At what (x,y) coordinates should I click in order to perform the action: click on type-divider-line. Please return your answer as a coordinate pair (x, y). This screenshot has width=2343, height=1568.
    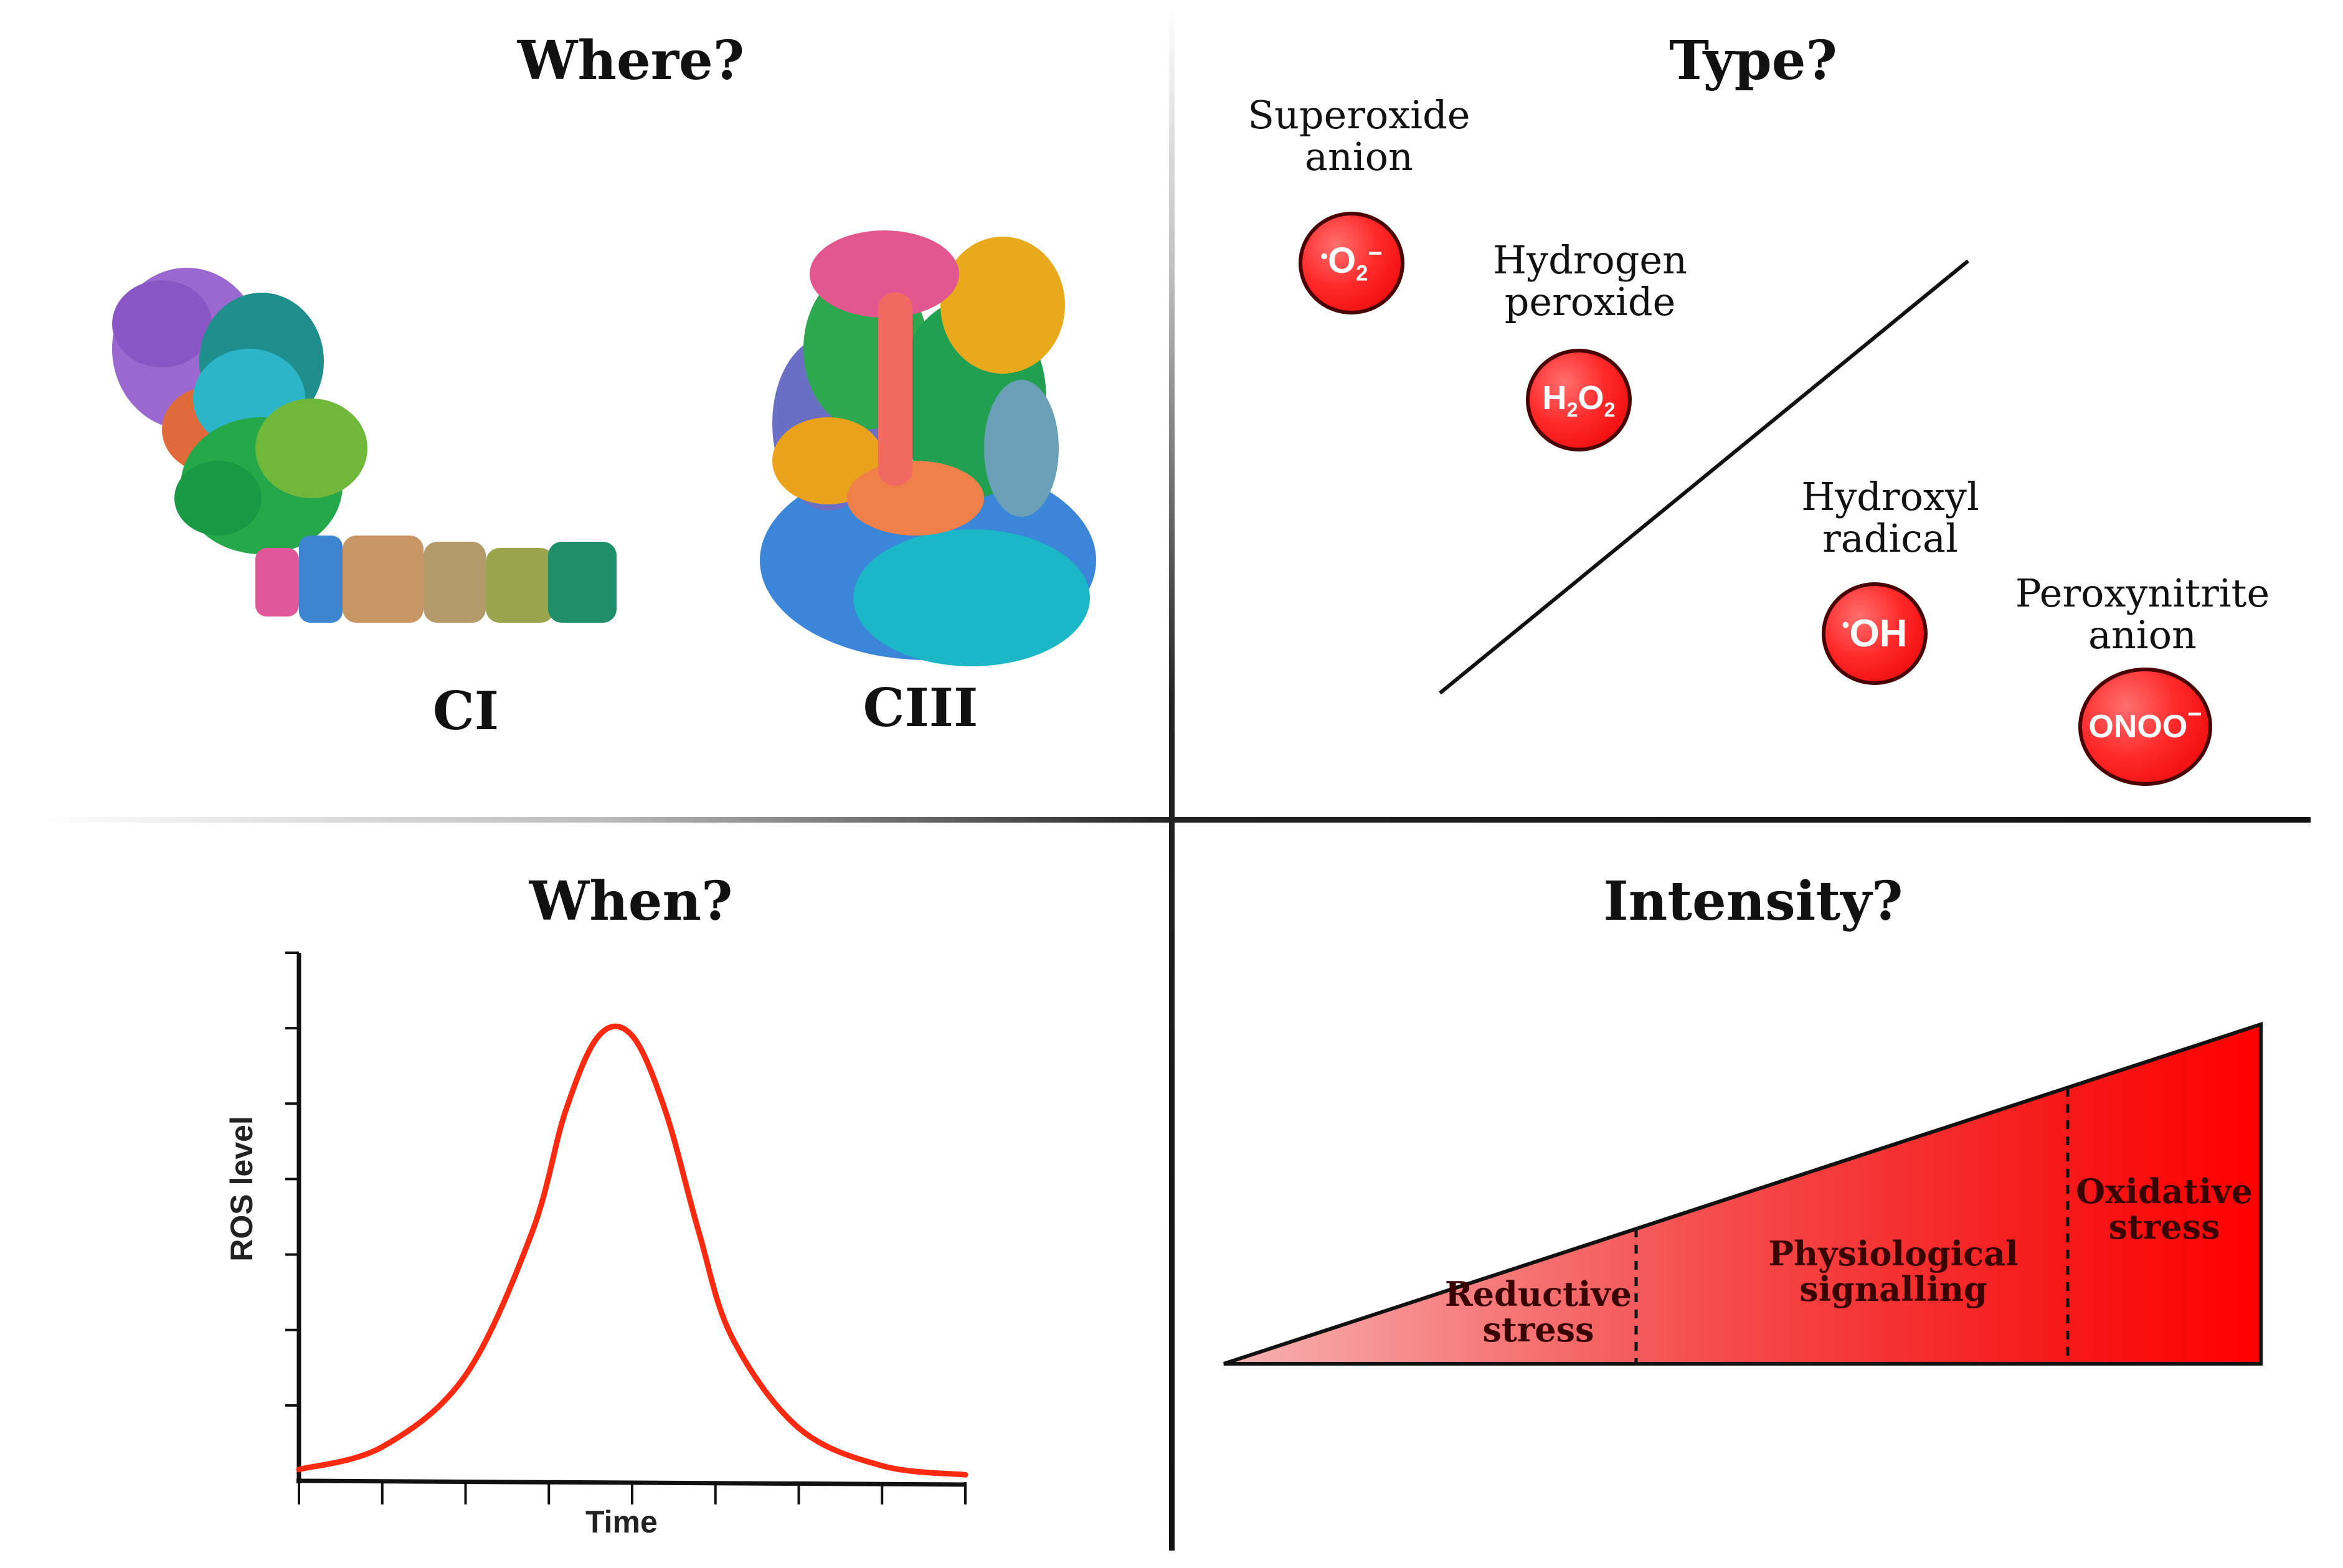
    Looking at the image, I should click on (1704, 477).